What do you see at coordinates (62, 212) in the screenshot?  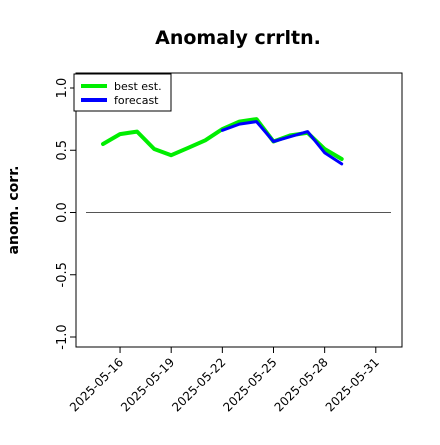 I see `y-tick-label: 0.0` at bounding box center [62, 212].